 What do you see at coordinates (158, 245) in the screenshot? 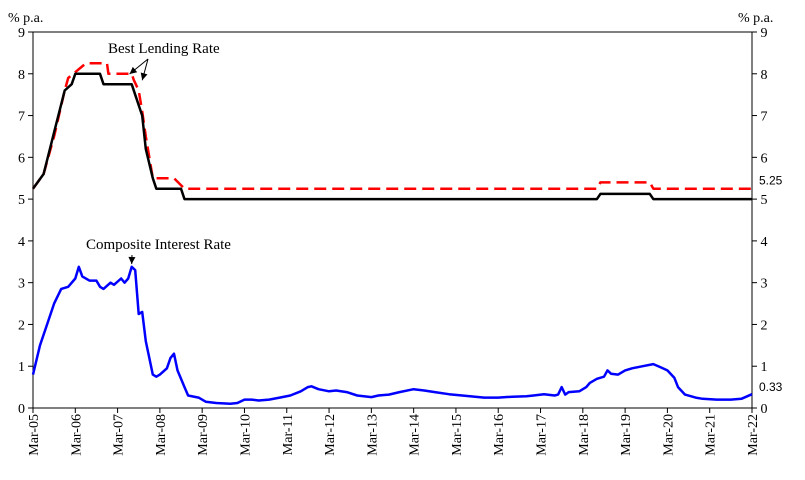
I see `annotation-label: Composite Interest Rate` at bounding box center [158, 245].